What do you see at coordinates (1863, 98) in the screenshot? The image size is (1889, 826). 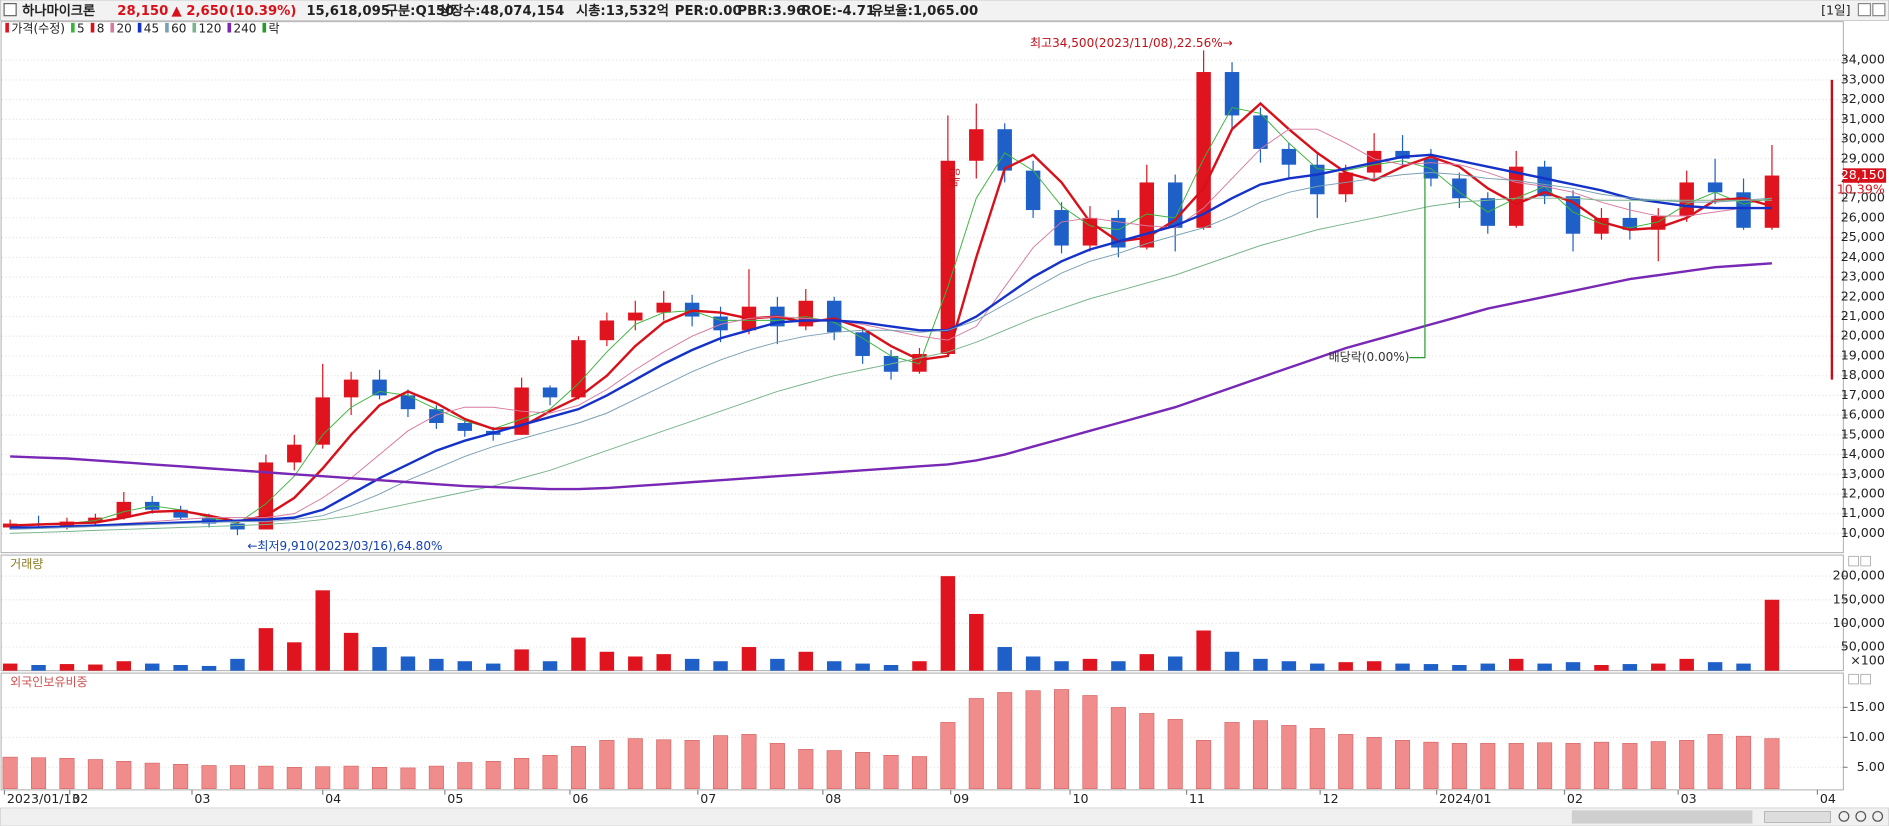 I see `y-tick-label: 32,000` at bounding box center [1863, 98].